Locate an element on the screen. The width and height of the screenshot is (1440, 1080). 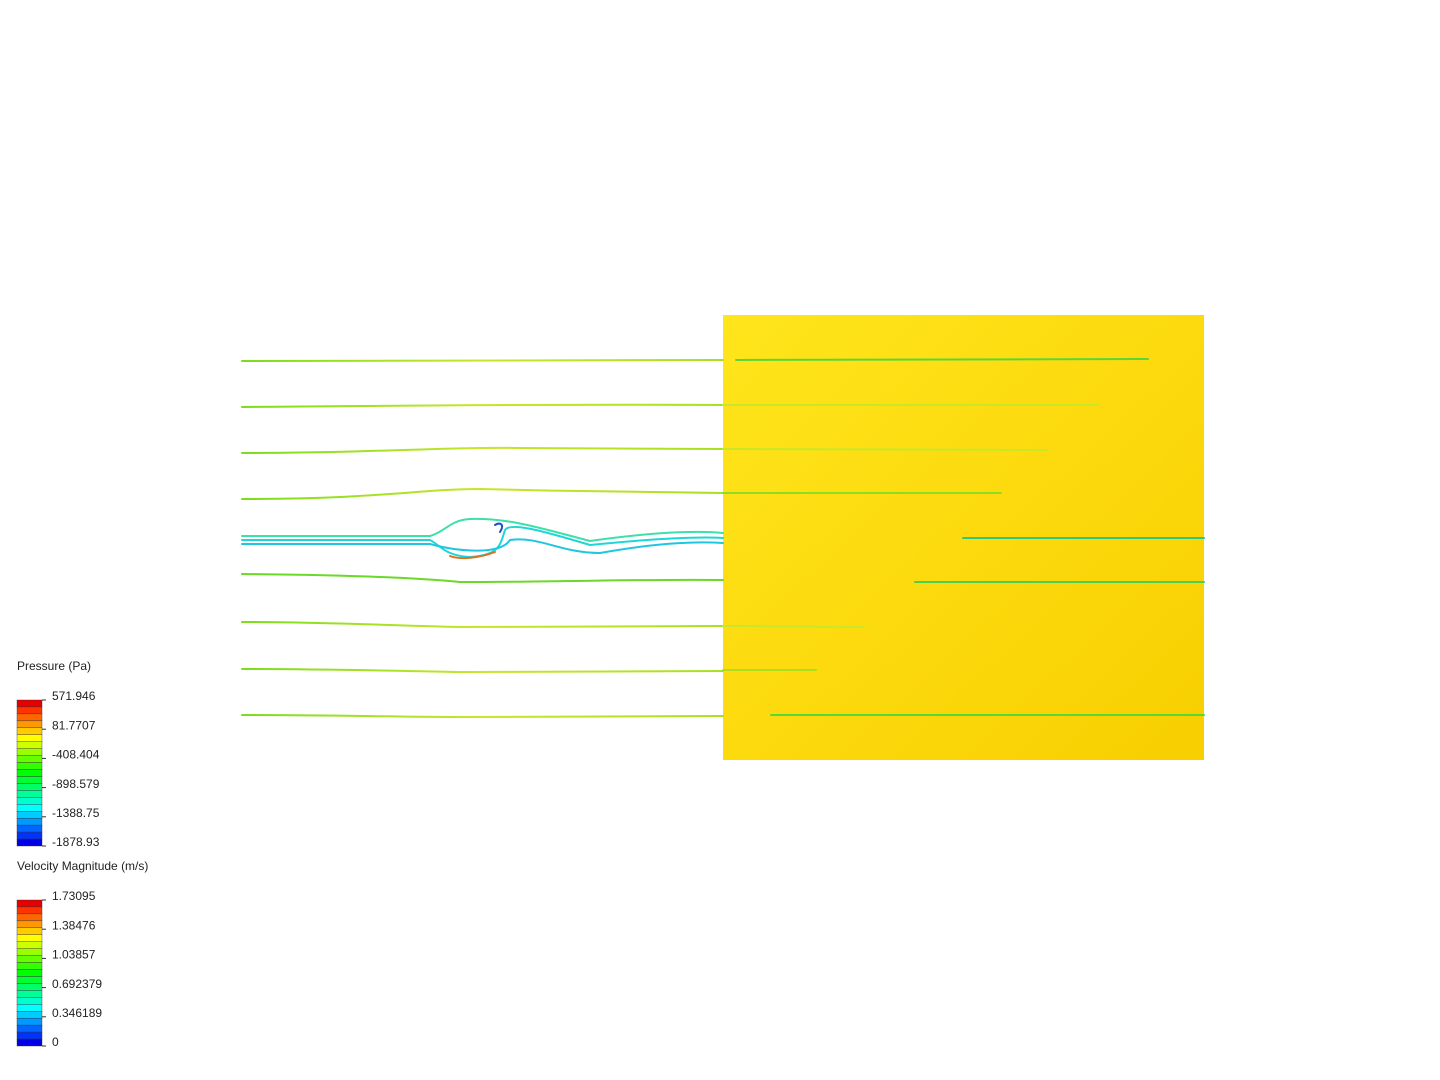
tick-label: 0.692379 is located at coordinates (77, 984).